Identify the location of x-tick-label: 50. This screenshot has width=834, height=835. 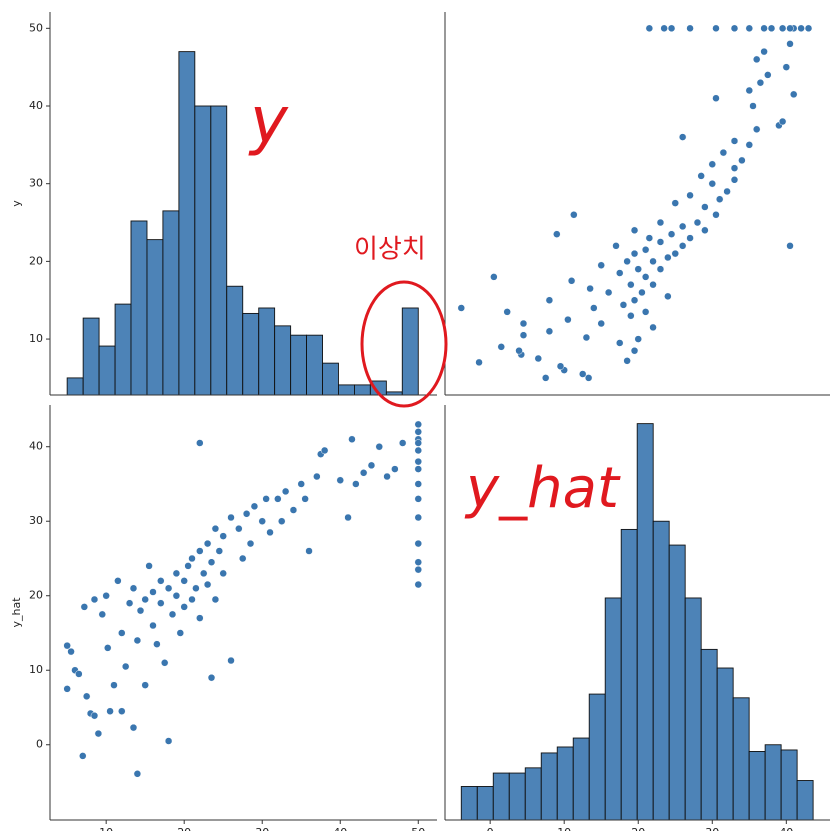
(418, 828).